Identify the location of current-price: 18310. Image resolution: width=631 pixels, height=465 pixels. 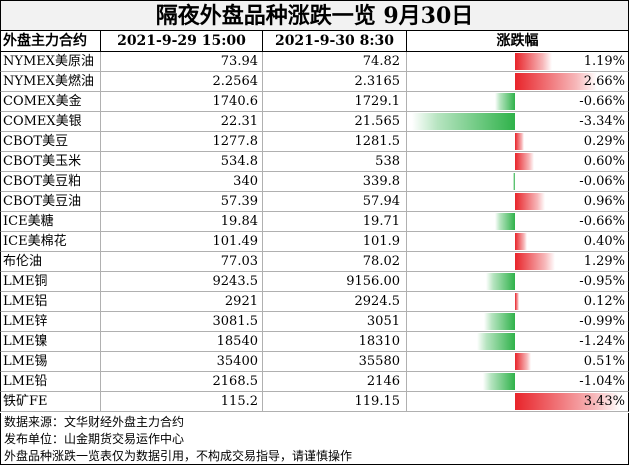
(335, 342).